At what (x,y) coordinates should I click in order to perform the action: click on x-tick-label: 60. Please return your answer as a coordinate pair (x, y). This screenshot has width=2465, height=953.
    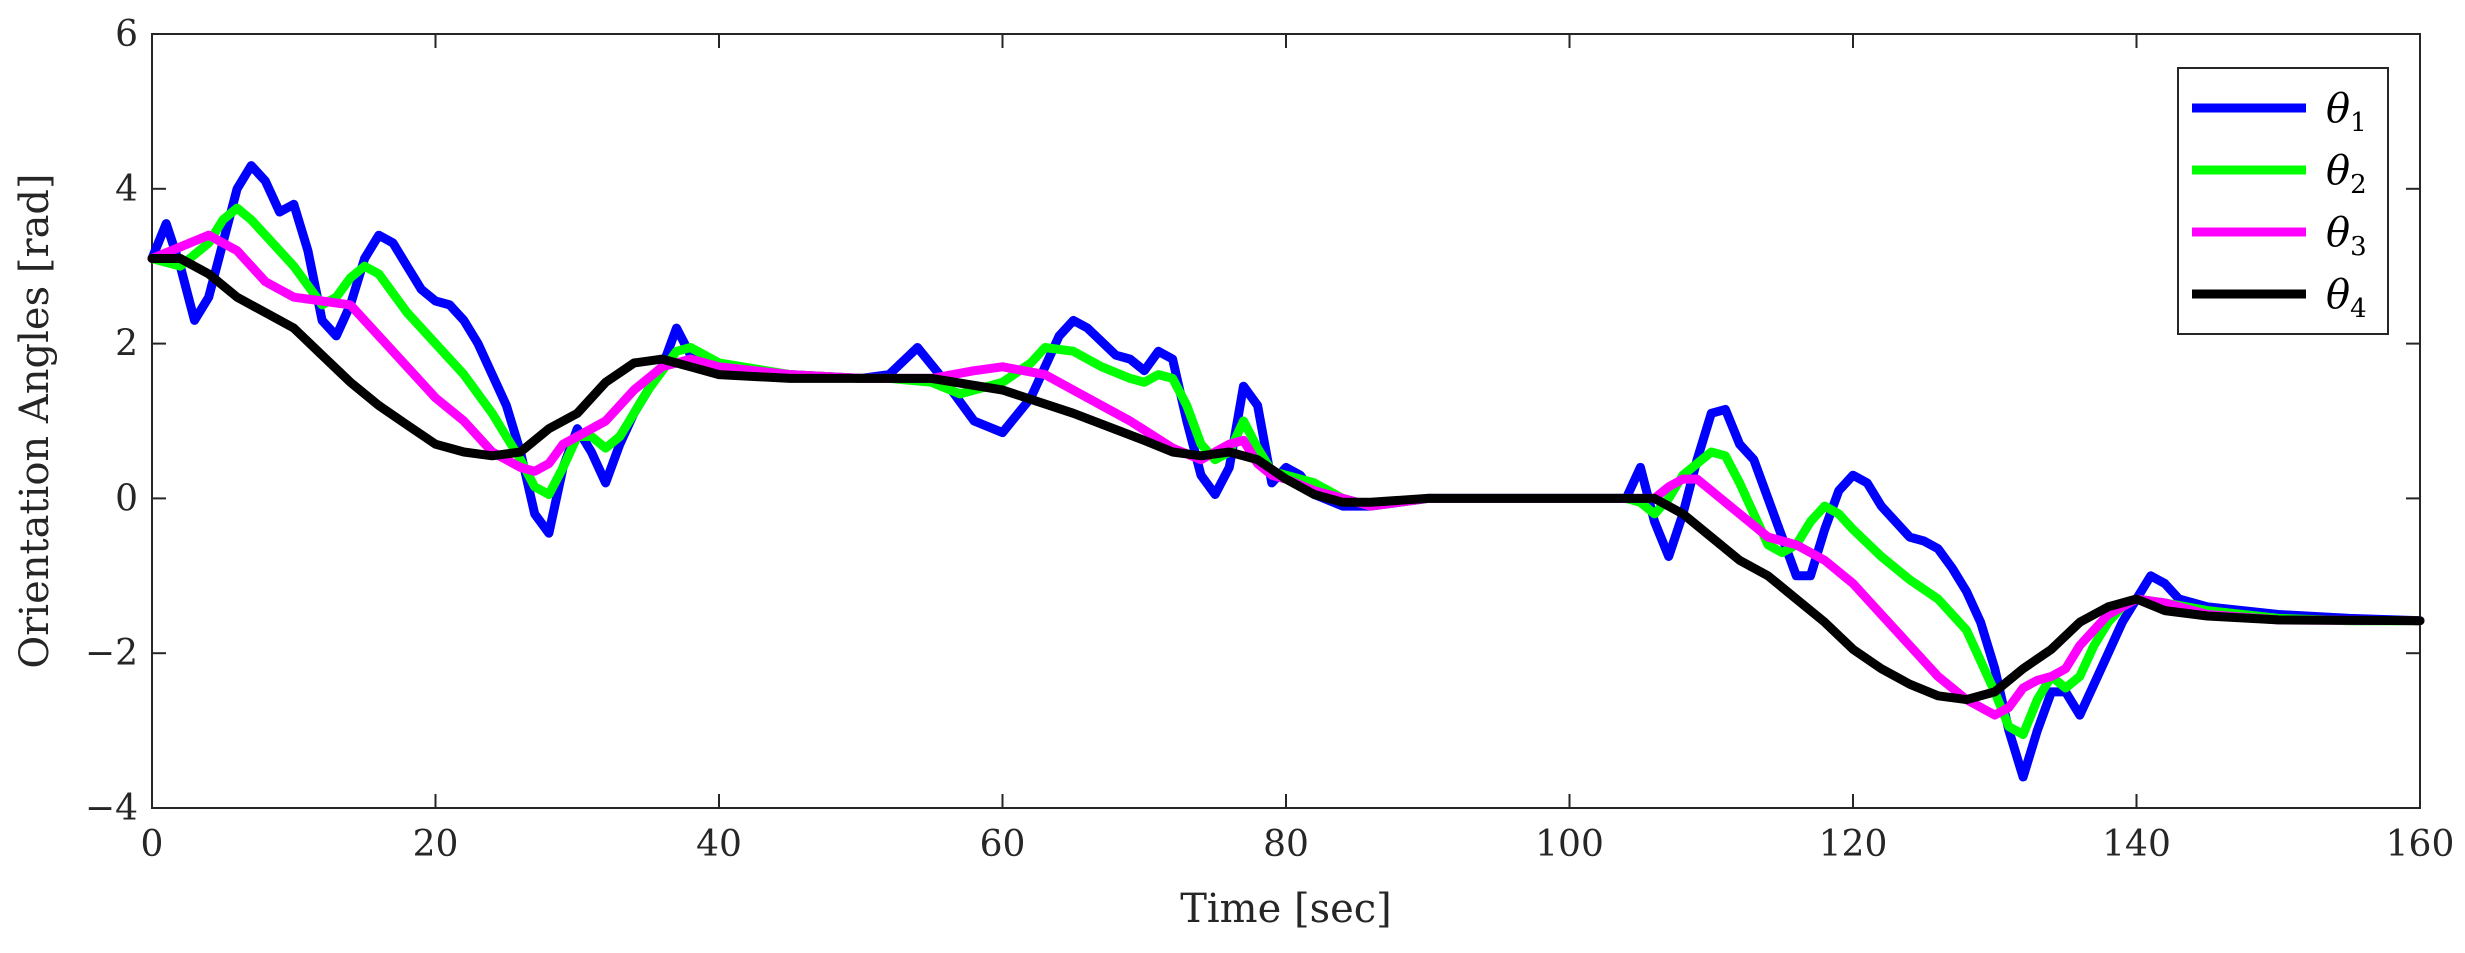
    Looking at the image, I should click on (1003, 844).